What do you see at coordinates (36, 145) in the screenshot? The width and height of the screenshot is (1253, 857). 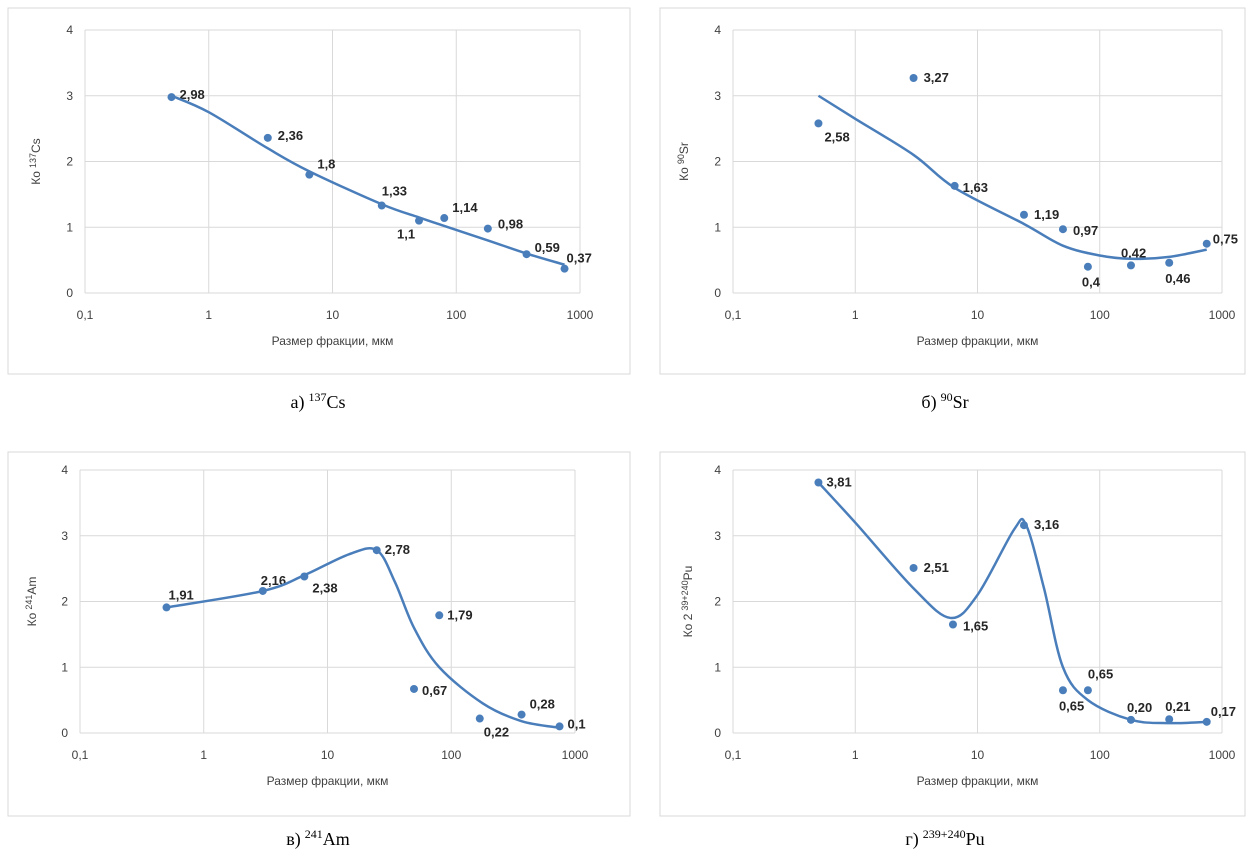 I see `y-title-text: Cs` at bounding box center [36, 145].